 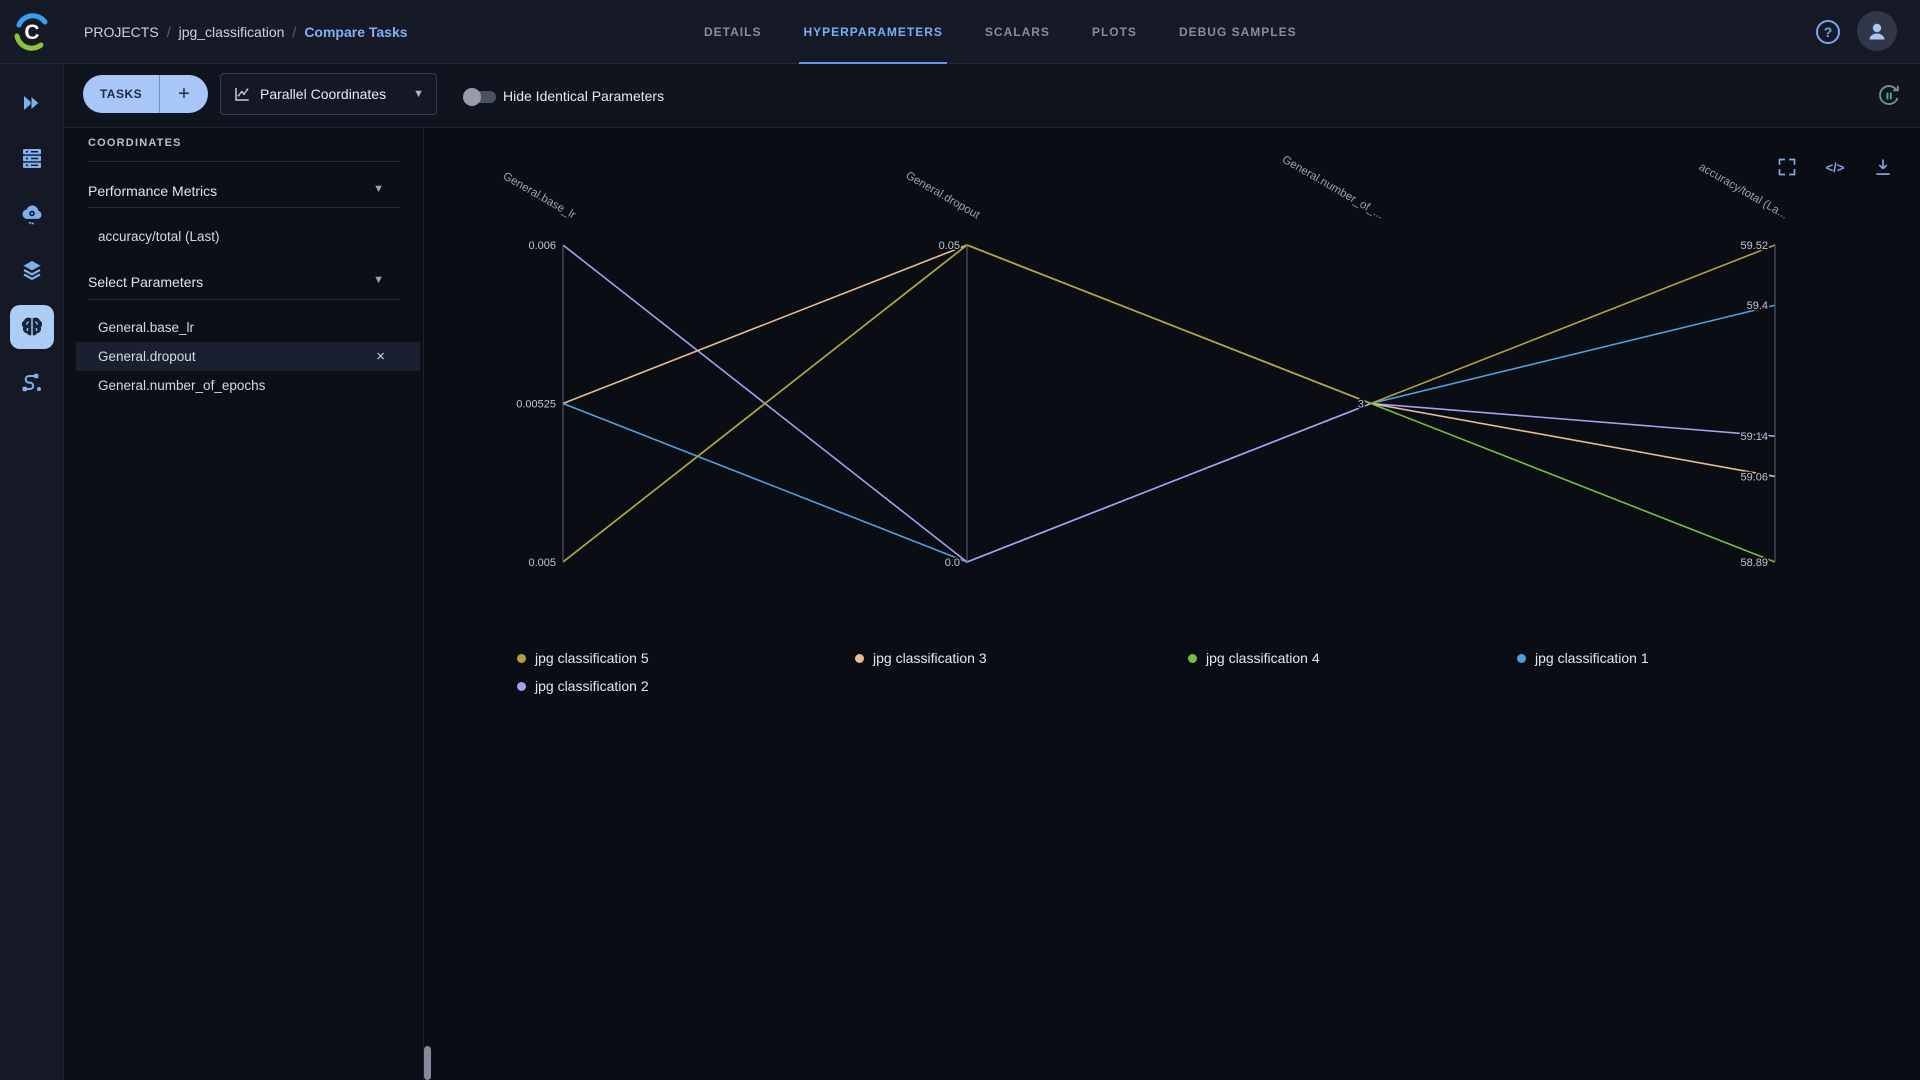 I want to click on param-item-base-lr: General.base_lr, so click(x=146, y=327).